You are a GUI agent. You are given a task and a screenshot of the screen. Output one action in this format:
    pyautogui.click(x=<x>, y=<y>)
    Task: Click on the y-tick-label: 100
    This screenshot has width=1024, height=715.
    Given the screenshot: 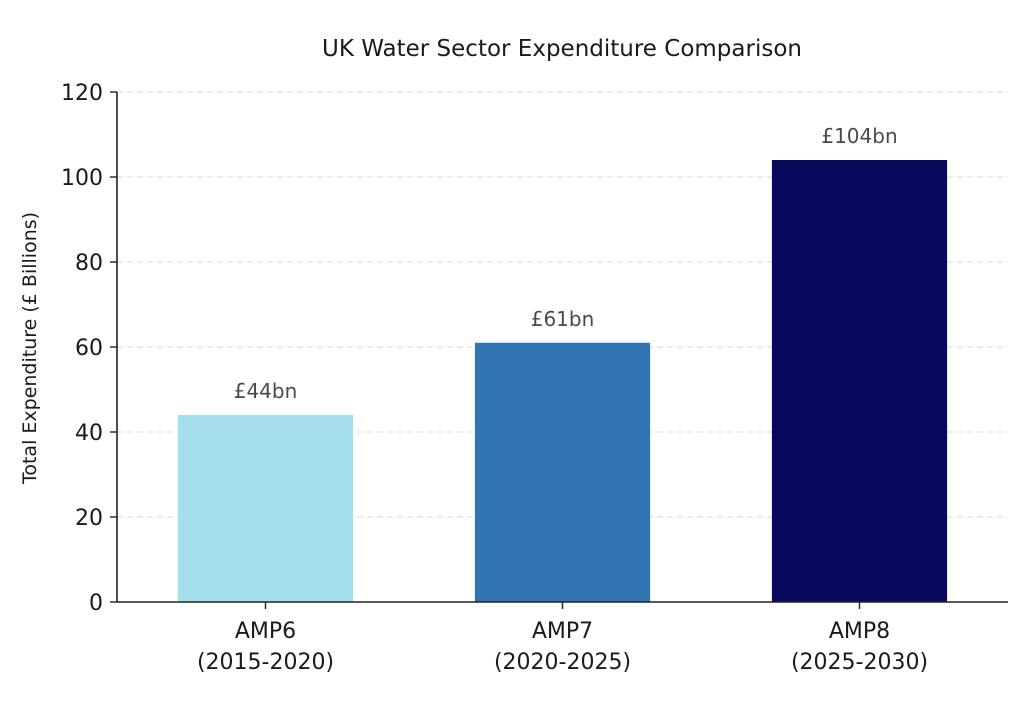 What is the action you would take?
    pyautogui.click(x=82, y=178)
    